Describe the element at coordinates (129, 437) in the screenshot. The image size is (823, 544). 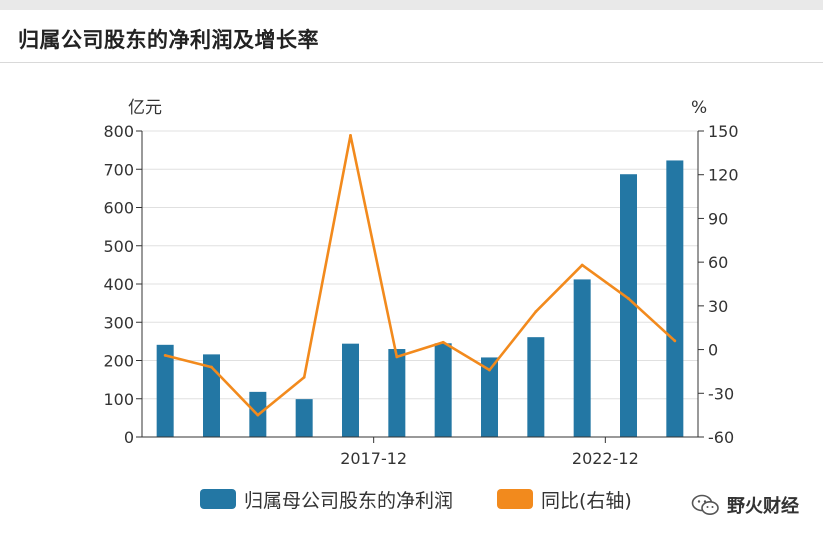
I see `left-tick-label: 0` at that location.